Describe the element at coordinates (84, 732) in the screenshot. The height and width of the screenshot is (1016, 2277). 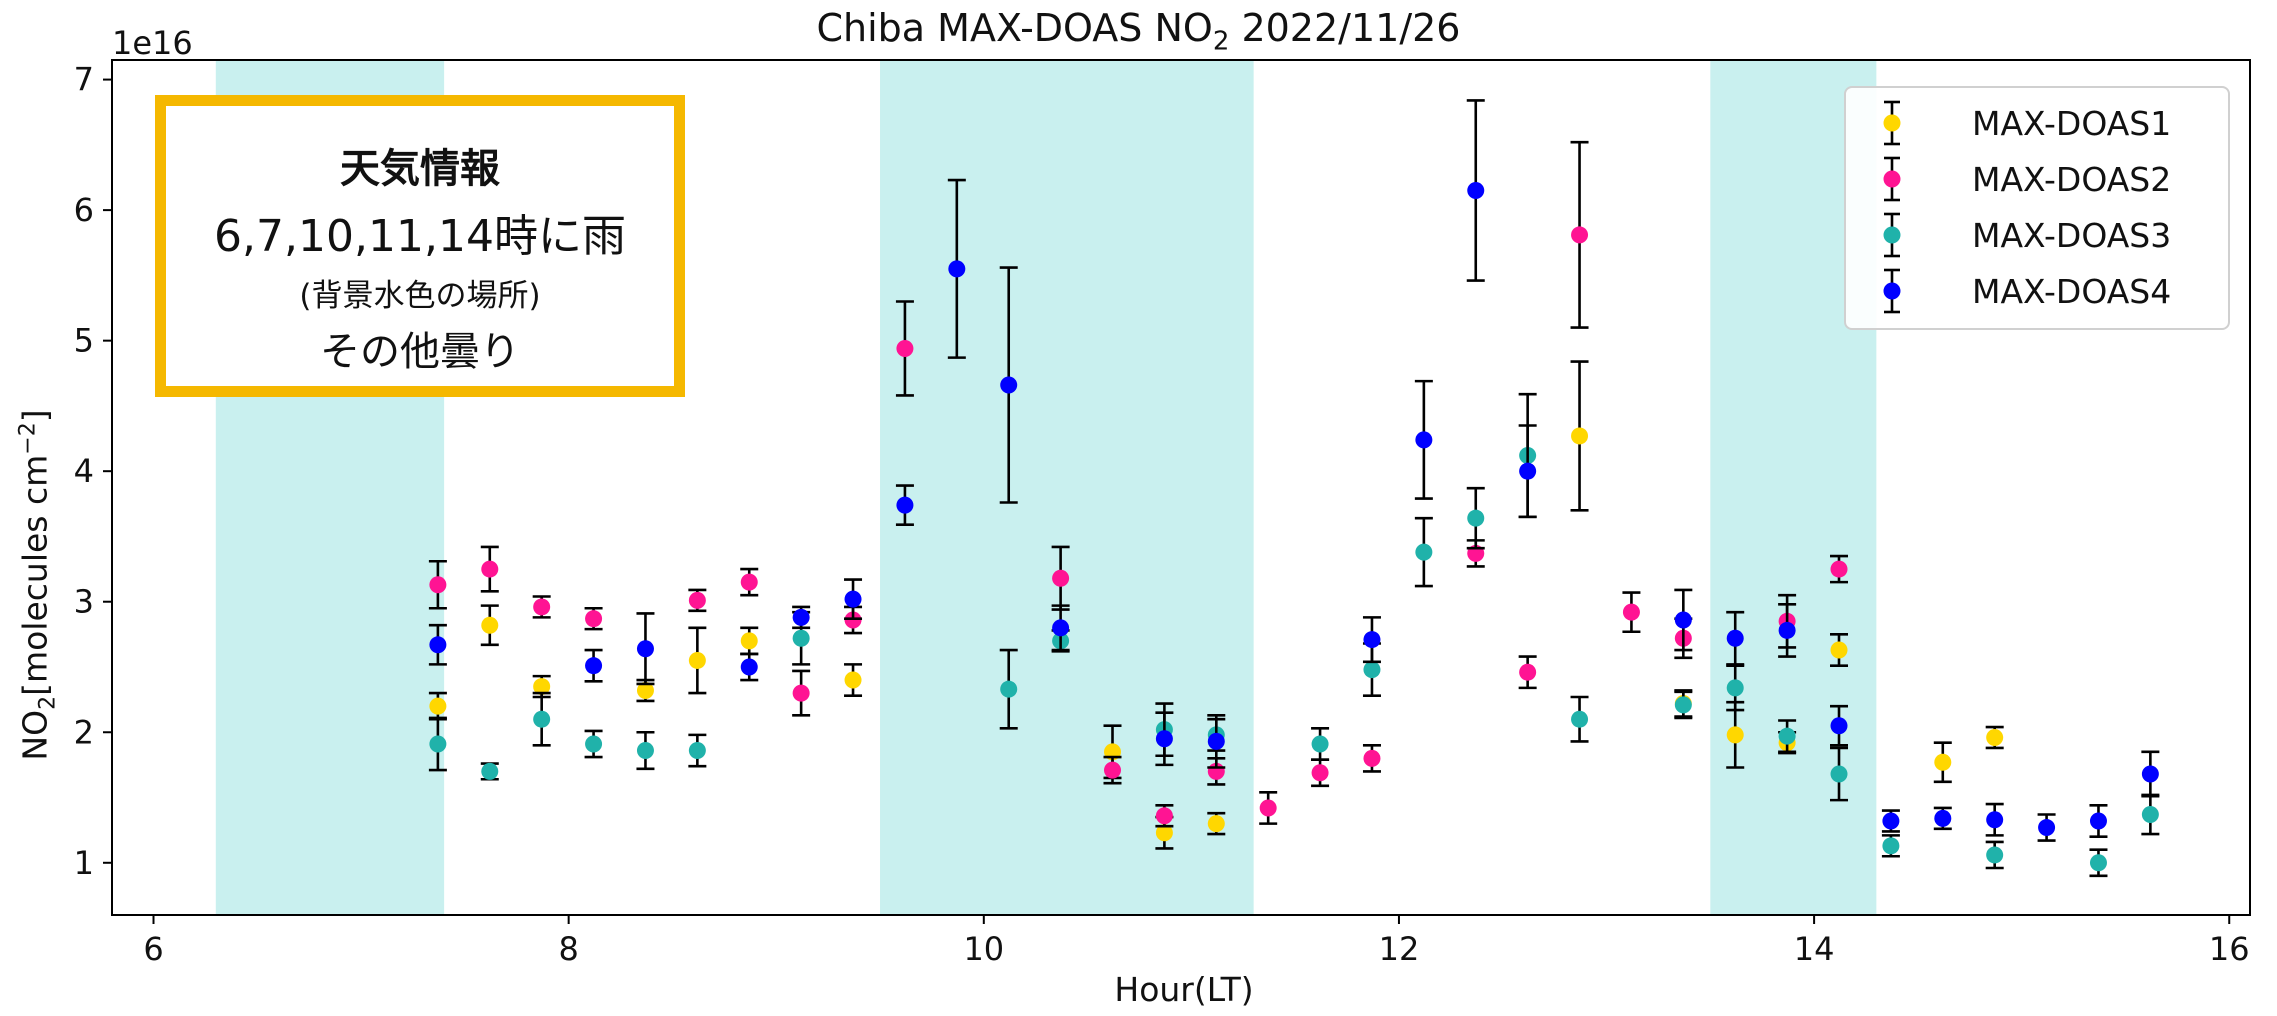
I see `y-tick-label: 2` at that location.